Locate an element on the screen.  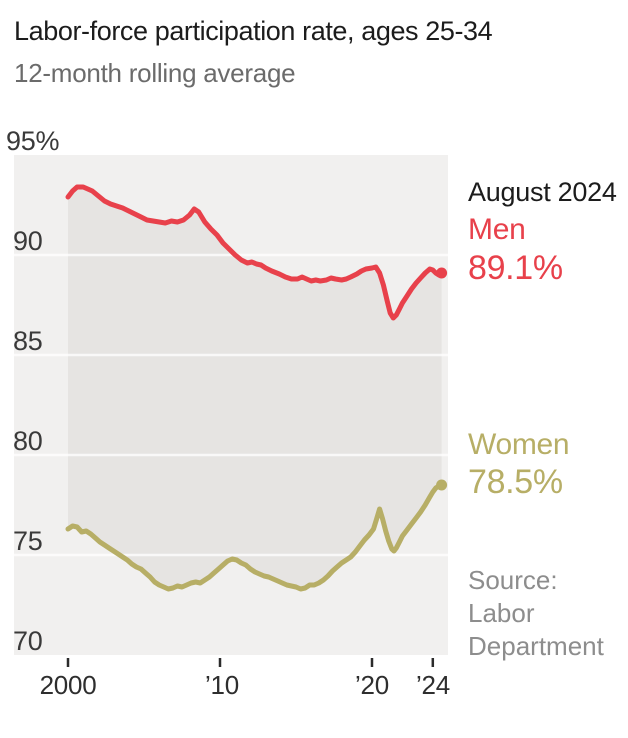
end-dot-women is located at coordinates (442, 485).